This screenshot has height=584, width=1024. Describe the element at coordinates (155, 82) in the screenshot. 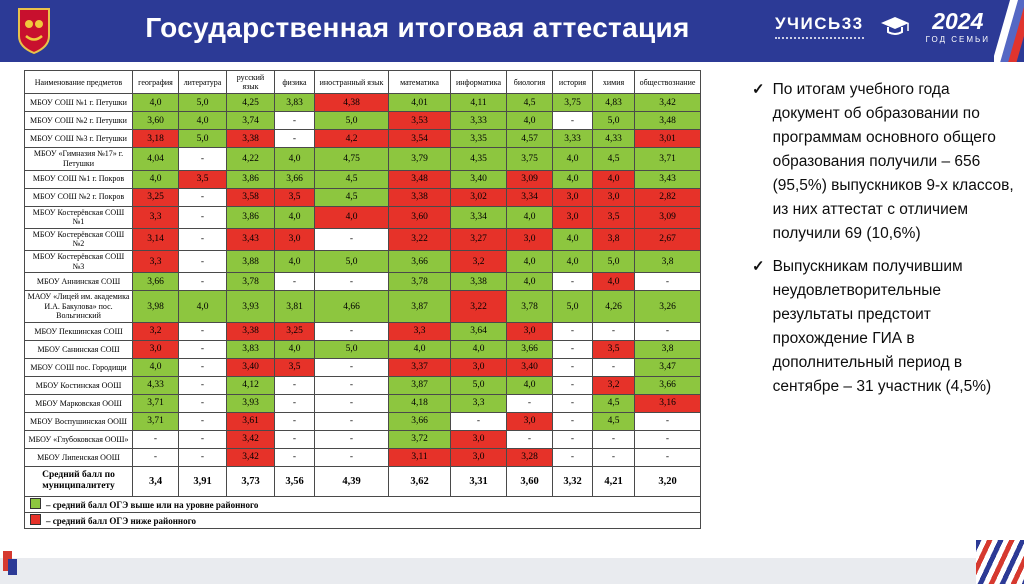

I see `column-header: география` at that location.